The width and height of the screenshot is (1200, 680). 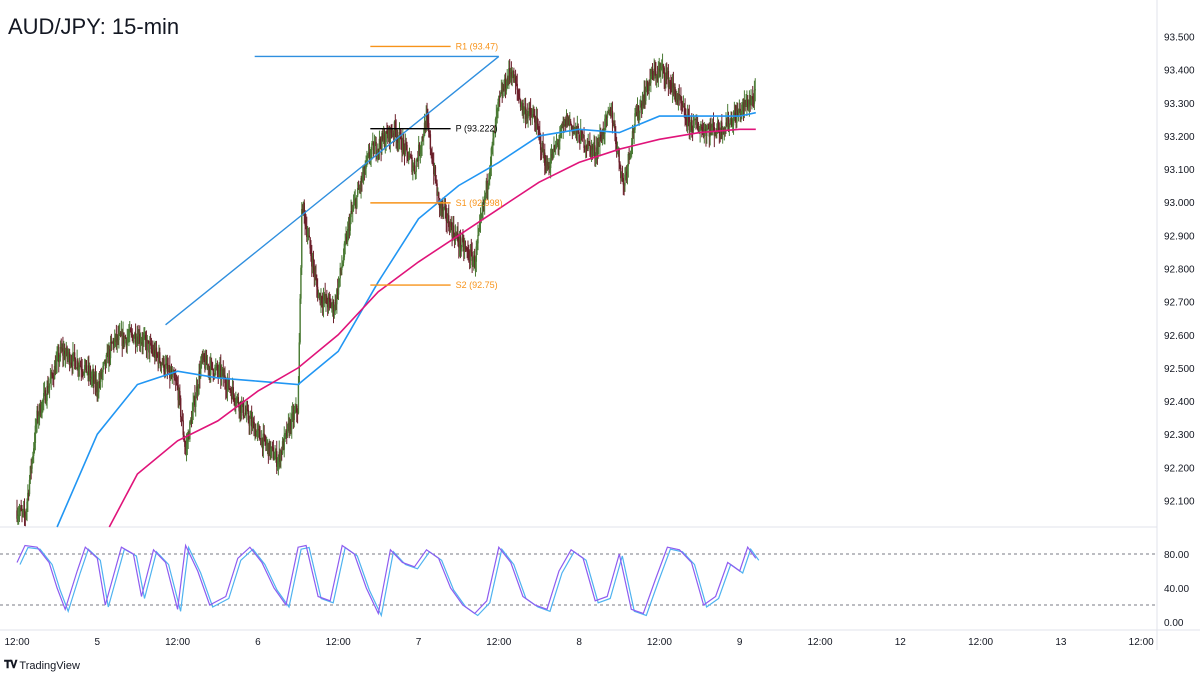 I want to click on y-tick-label: 93.200, so click(x=1179, y=137).